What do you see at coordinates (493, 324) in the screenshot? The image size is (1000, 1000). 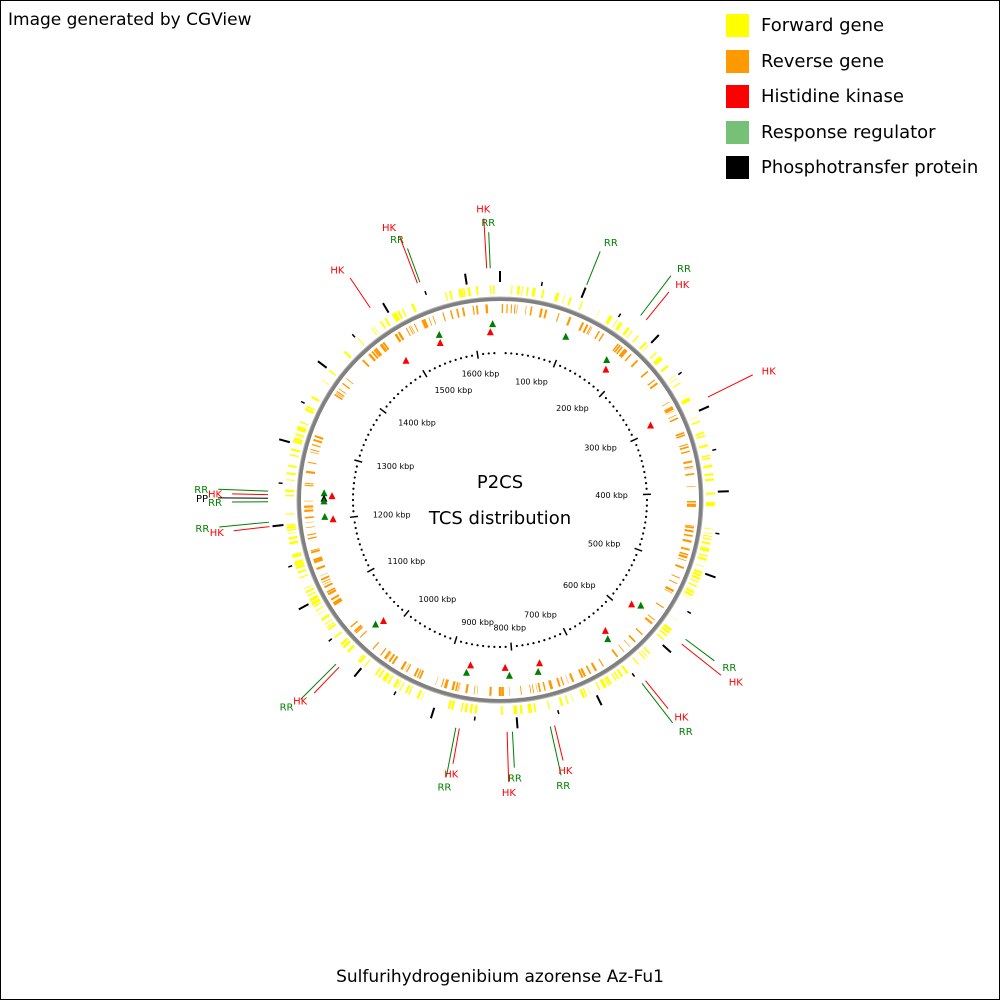 I see `rr-marker` at bounding box center [493, 324].